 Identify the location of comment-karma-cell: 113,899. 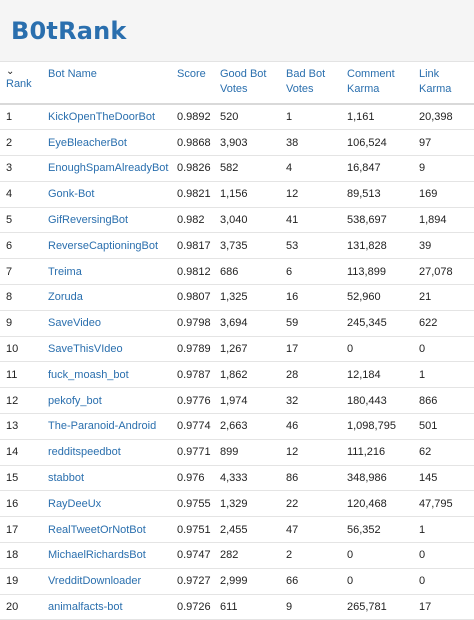
(377, 272).